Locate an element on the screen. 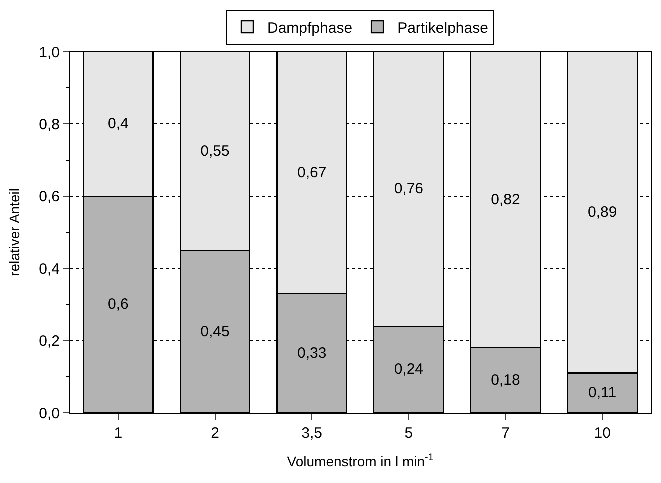 The height and width of the screenshot is (483, 661). y-tick-label: 0,0 is located at coordinates (49, 413).